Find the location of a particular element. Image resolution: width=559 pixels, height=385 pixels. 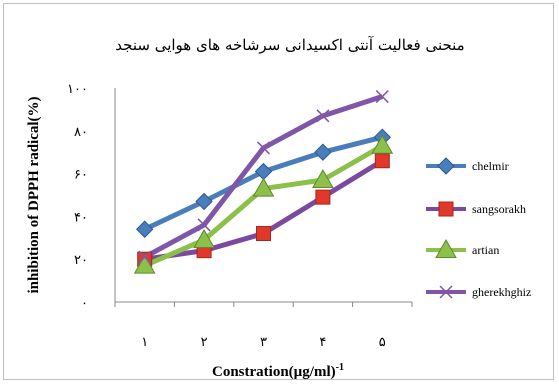

x-tick-label: ۳ is located at coordinates (263, 342).